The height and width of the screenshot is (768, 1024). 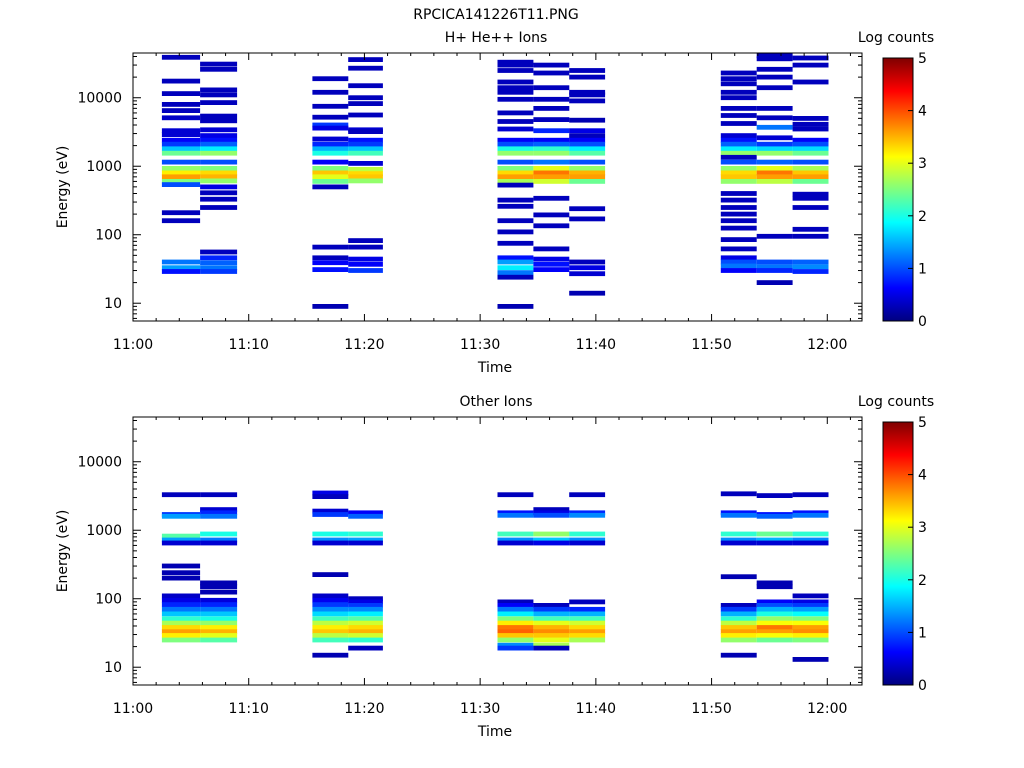 What do you see at coordinates (922, 59) in the screenshot?
I see `colorbar-tick-label: 5` at bounding box center [922, 59].